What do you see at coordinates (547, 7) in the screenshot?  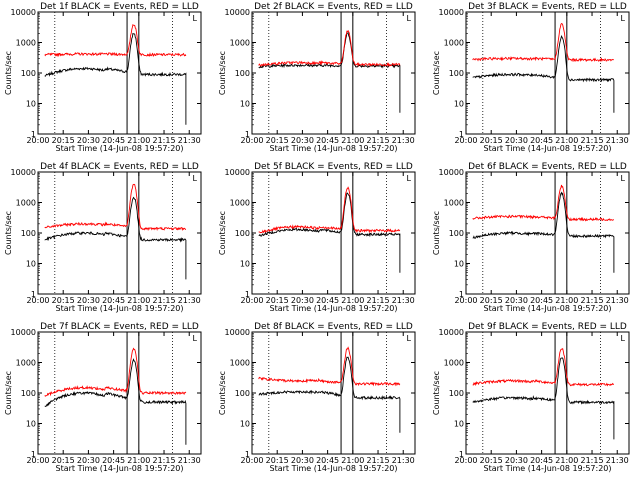 I see `chart-title: Det 3f BLACK = Events, RED = LLD` at bounding box center [547, 7].